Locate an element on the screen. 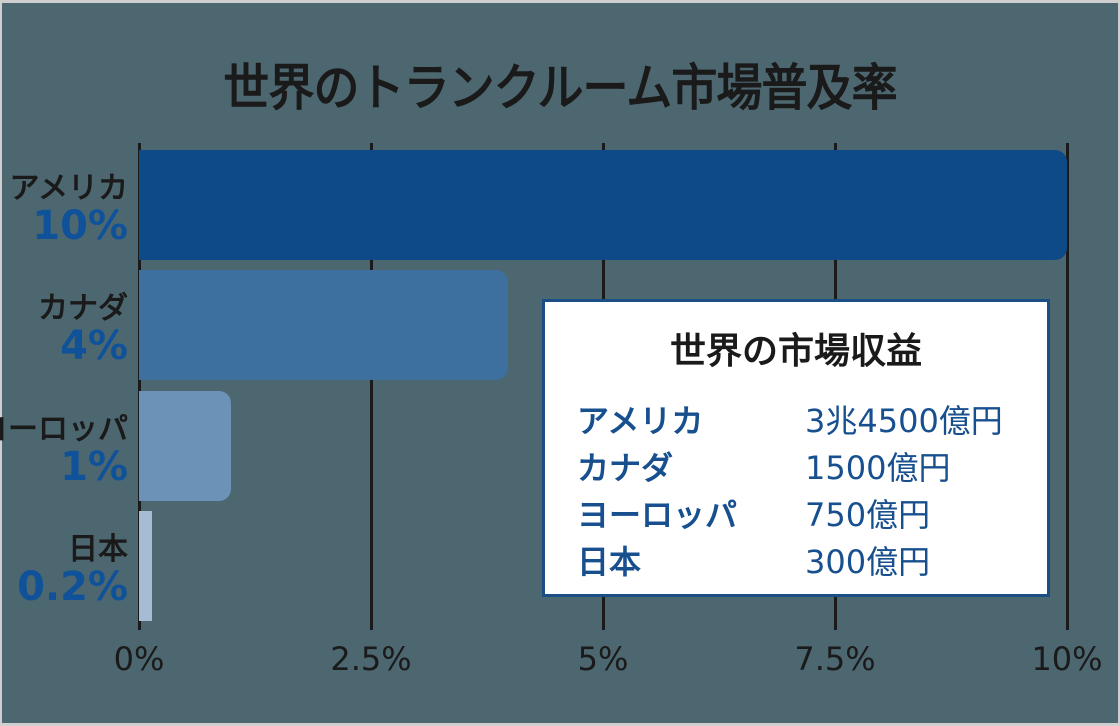  bar-canada is located at coordinates (323, 325).